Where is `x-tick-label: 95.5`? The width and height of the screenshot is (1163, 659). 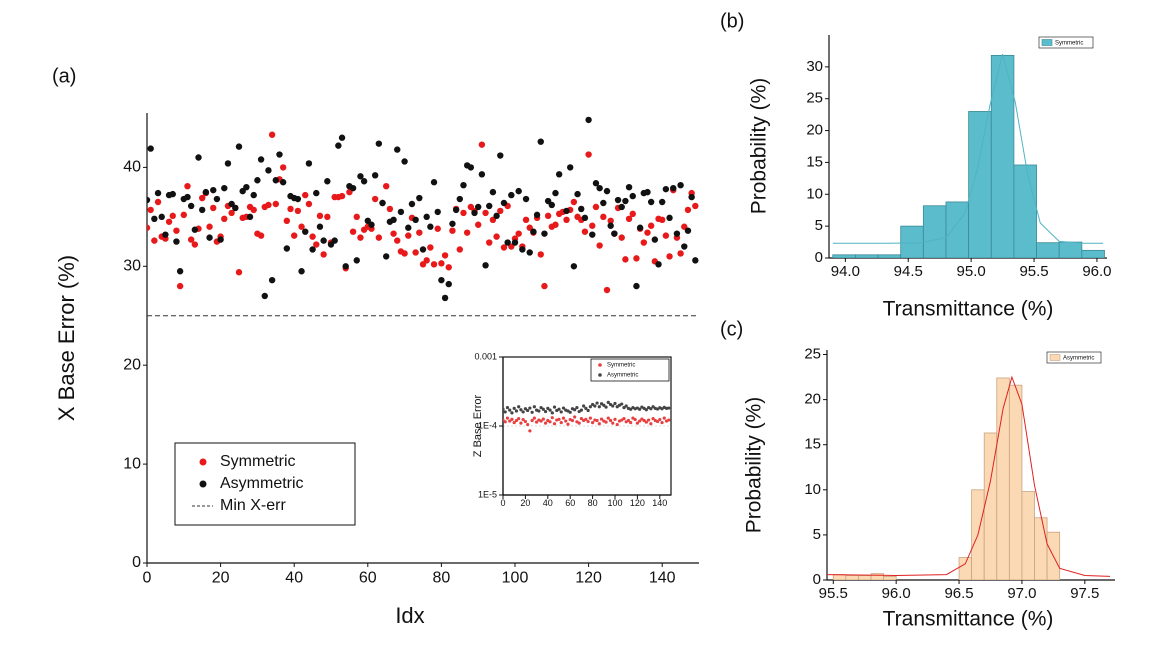 x-tick-label: 95.5 is located at coordinates (1033, 271).